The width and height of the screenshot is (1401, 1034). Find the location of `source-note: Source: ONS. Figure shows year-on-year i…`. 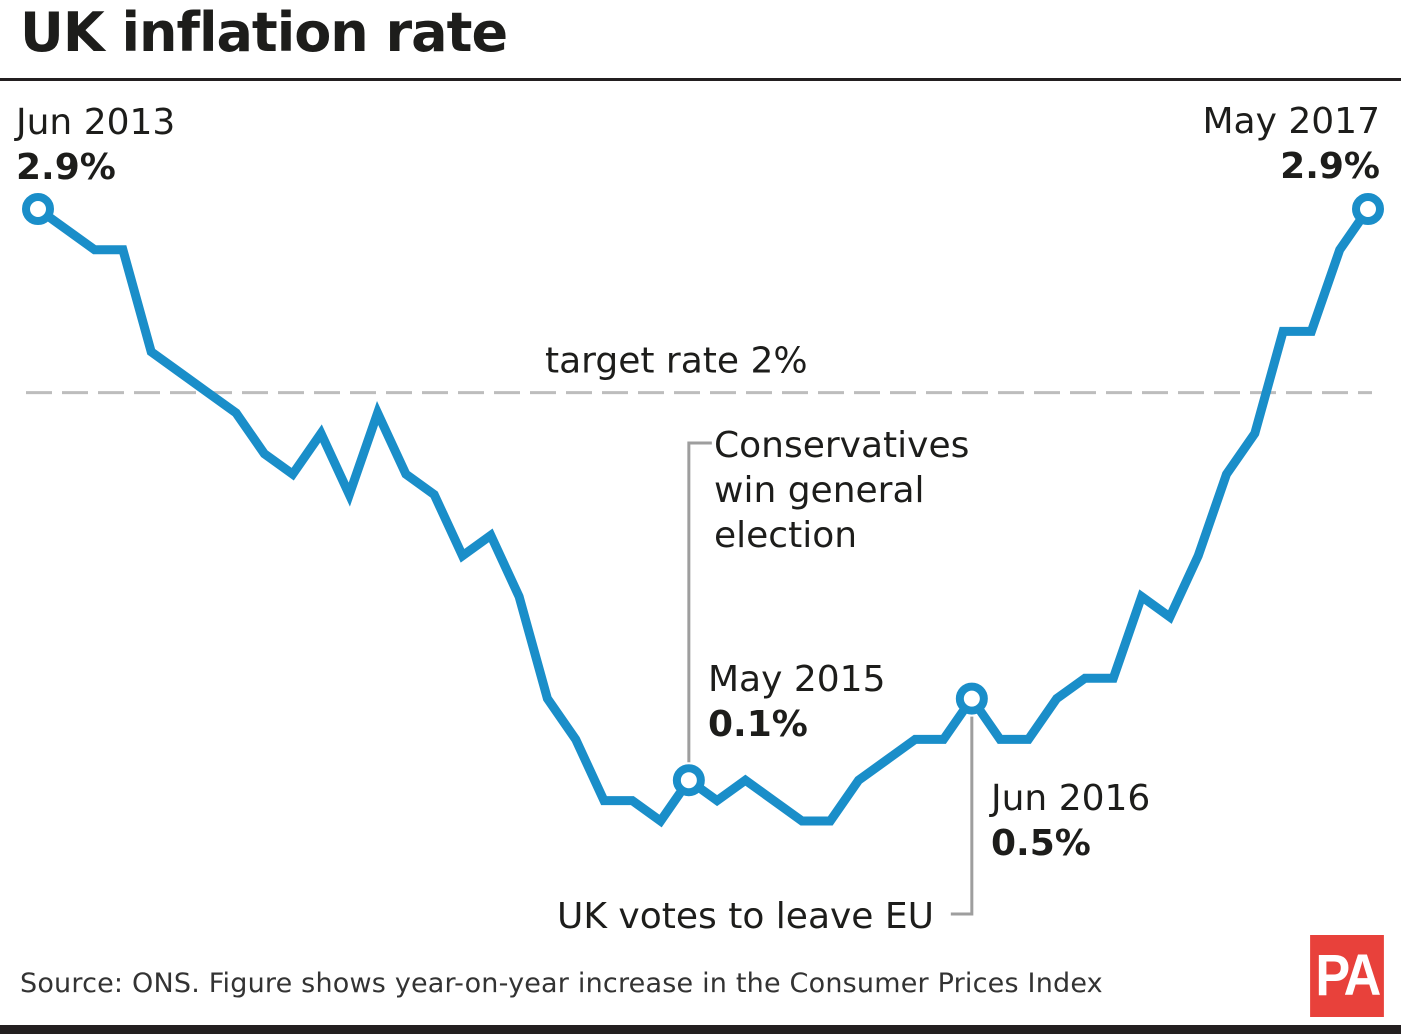

source-note: Source: ONS. Figure shows year-on-year i… is located at coordinates (561, 983).